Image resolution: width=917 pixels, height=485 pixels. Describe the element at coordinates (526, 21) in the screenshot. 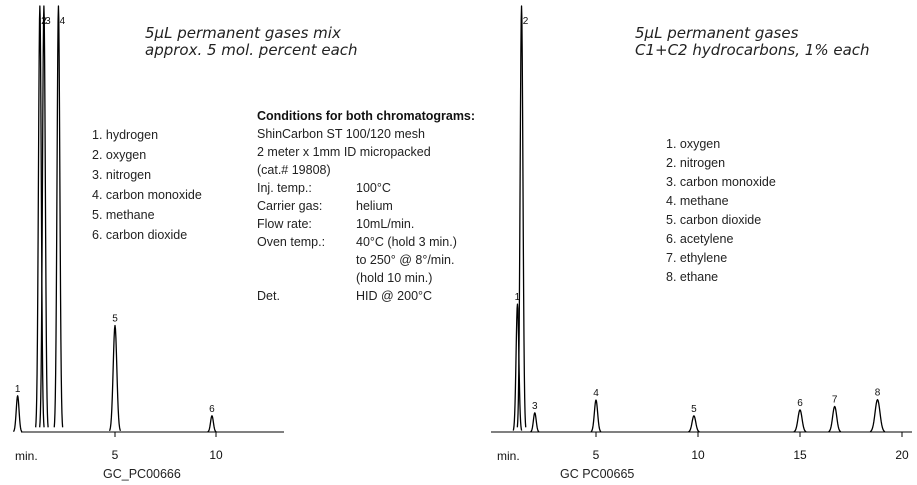

I see `peak-label: 2` at that location.